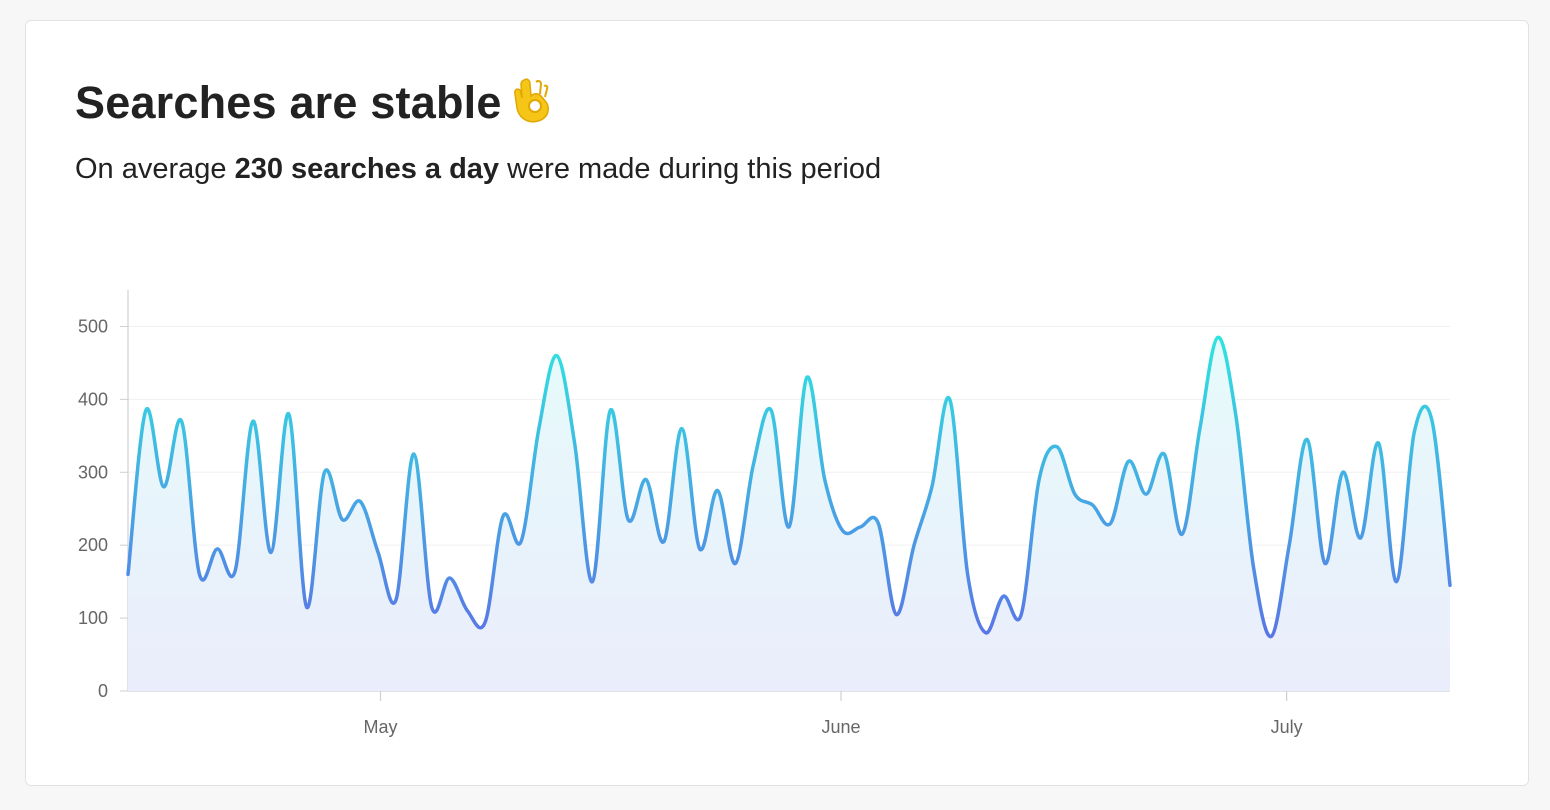  I want to click on x-tick-label-may: May, so click(381, 727).